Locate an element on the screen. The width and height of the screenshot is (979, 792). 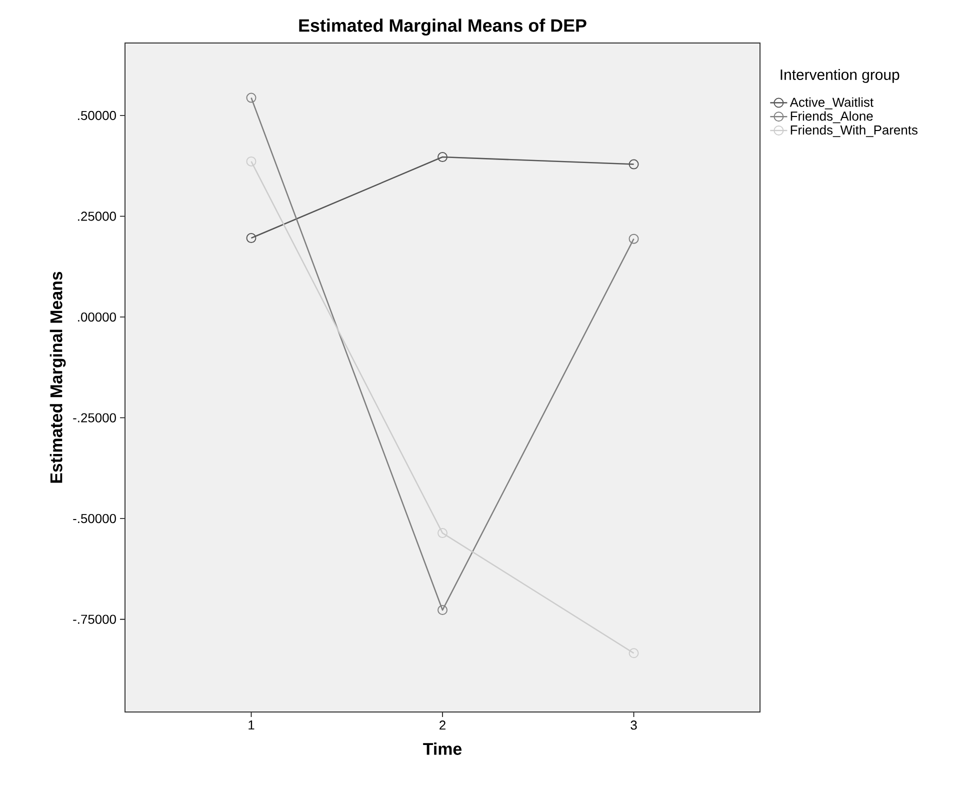
legend-label: Friends_Alone is located at coordinates (831, 117).